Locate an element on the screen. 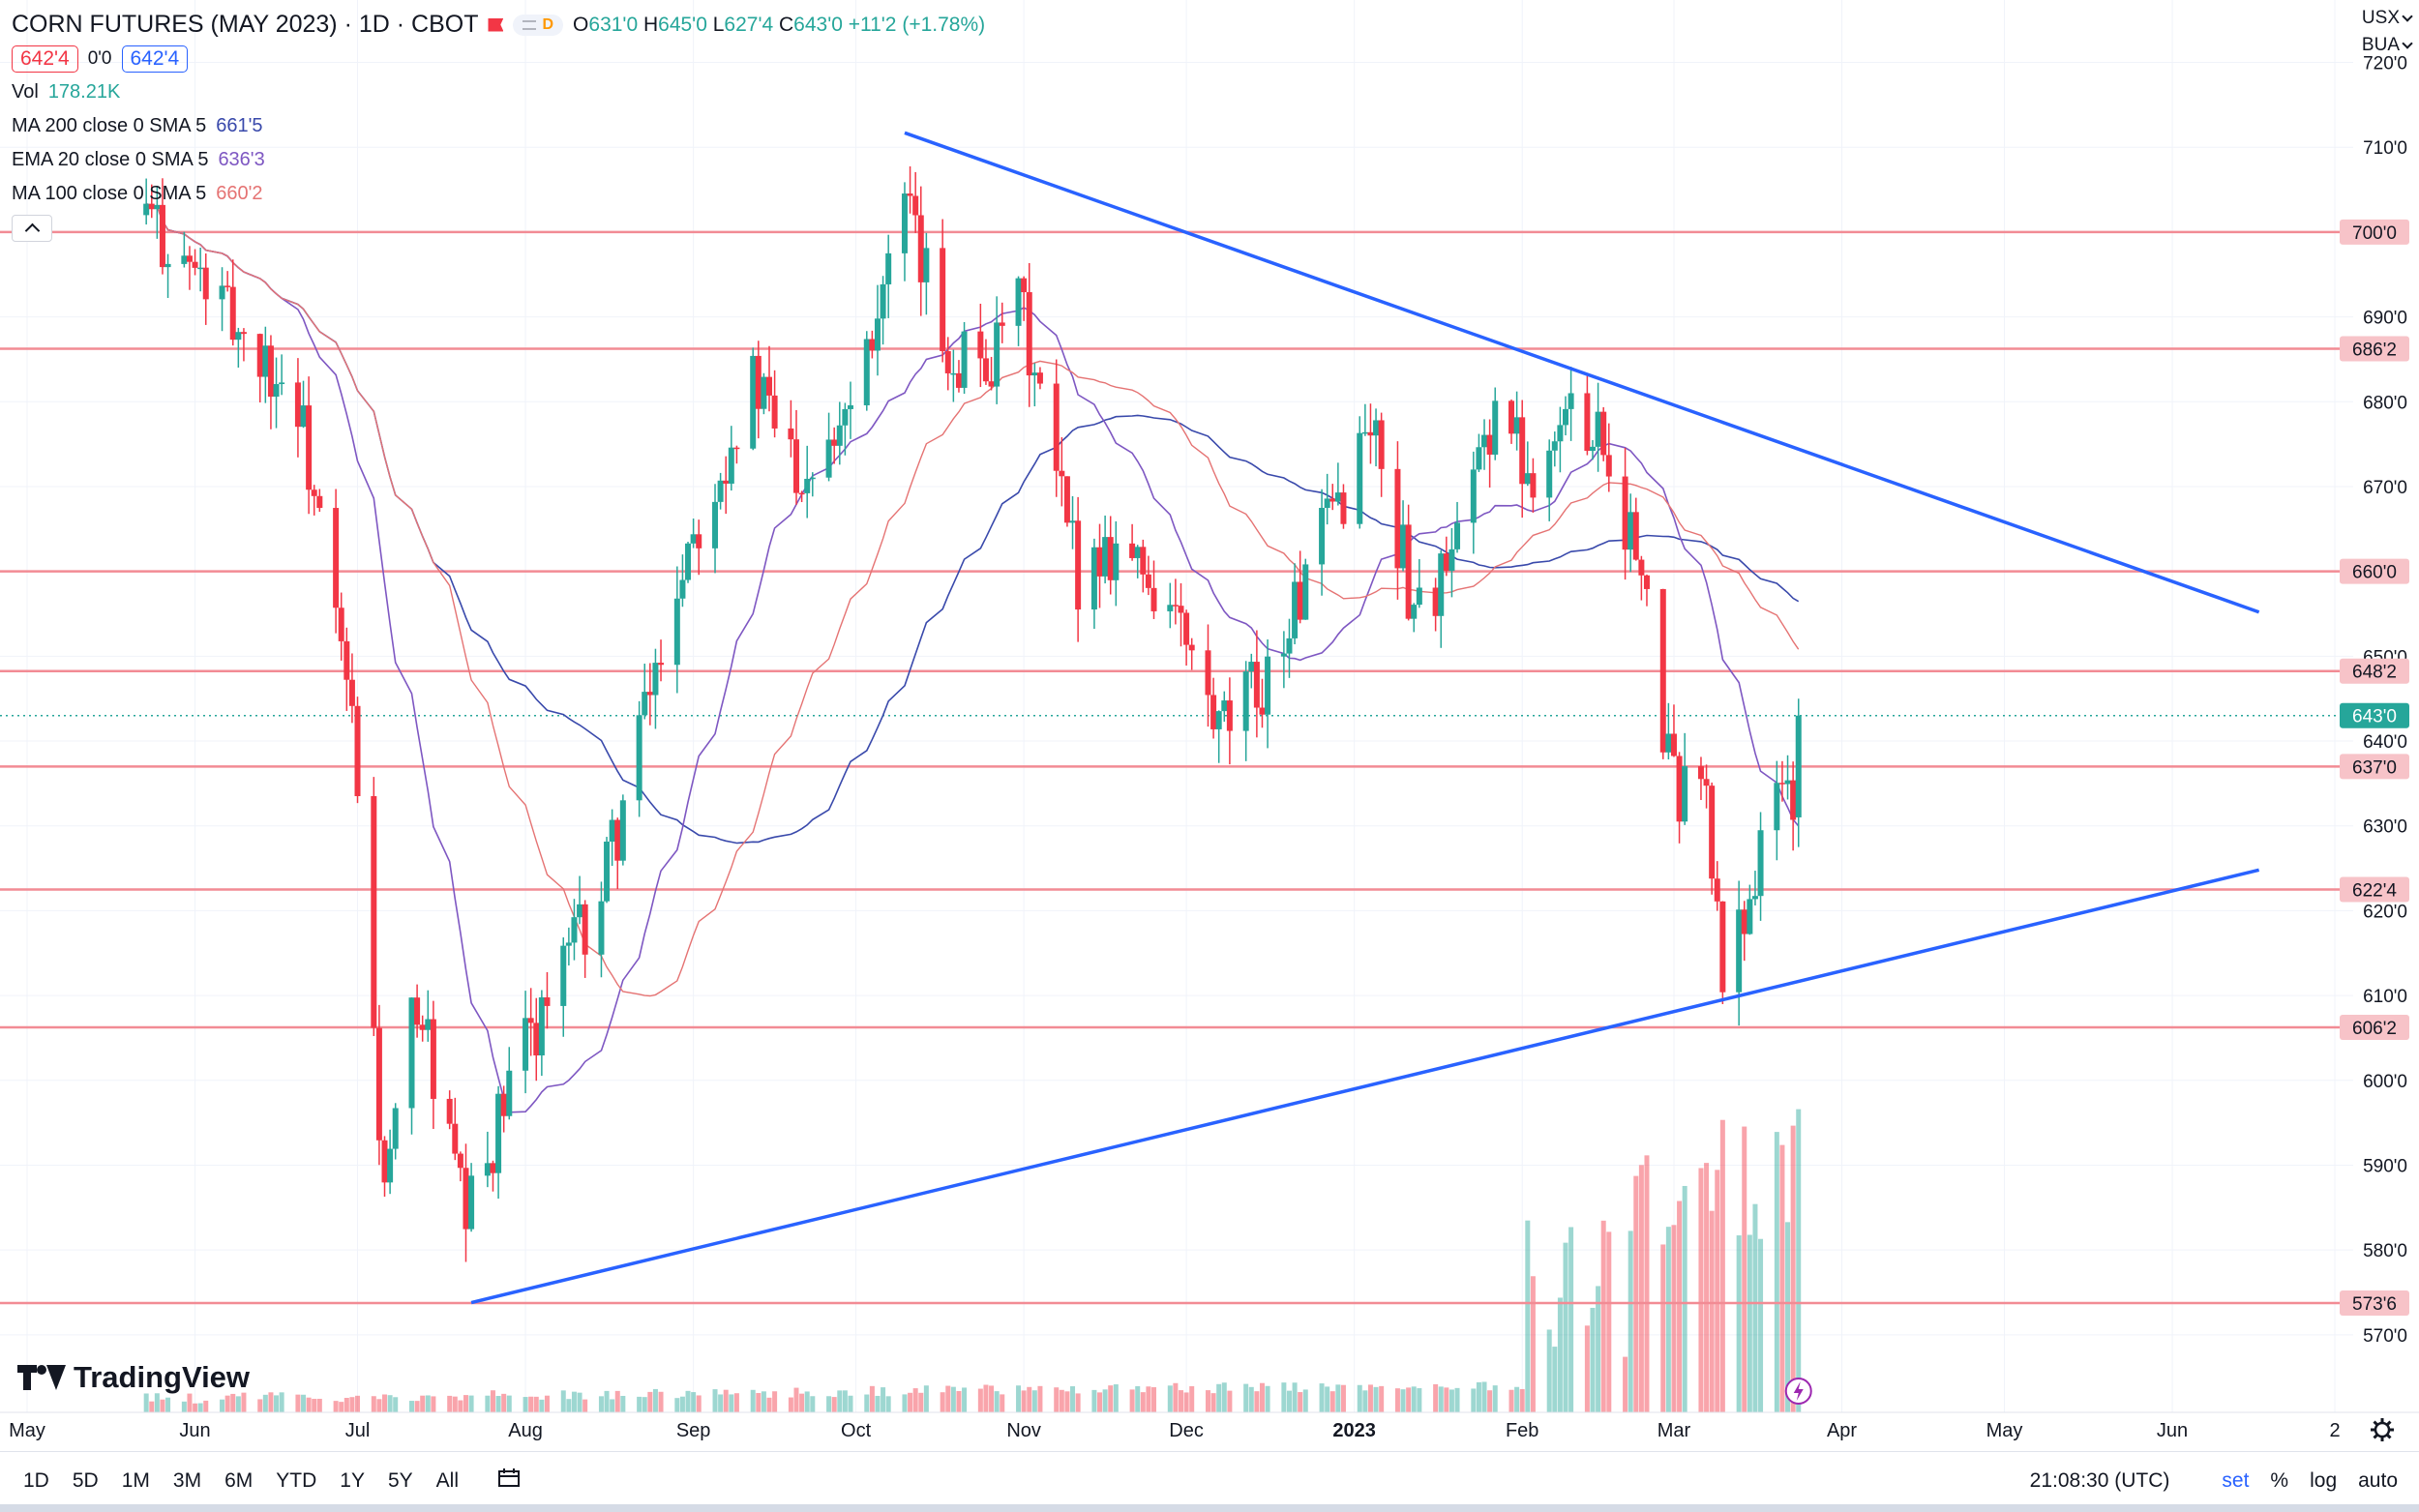 This screenshot has width=2419, height=1512. range-button-1y: 1Y is located at coordinates (353, 1481).